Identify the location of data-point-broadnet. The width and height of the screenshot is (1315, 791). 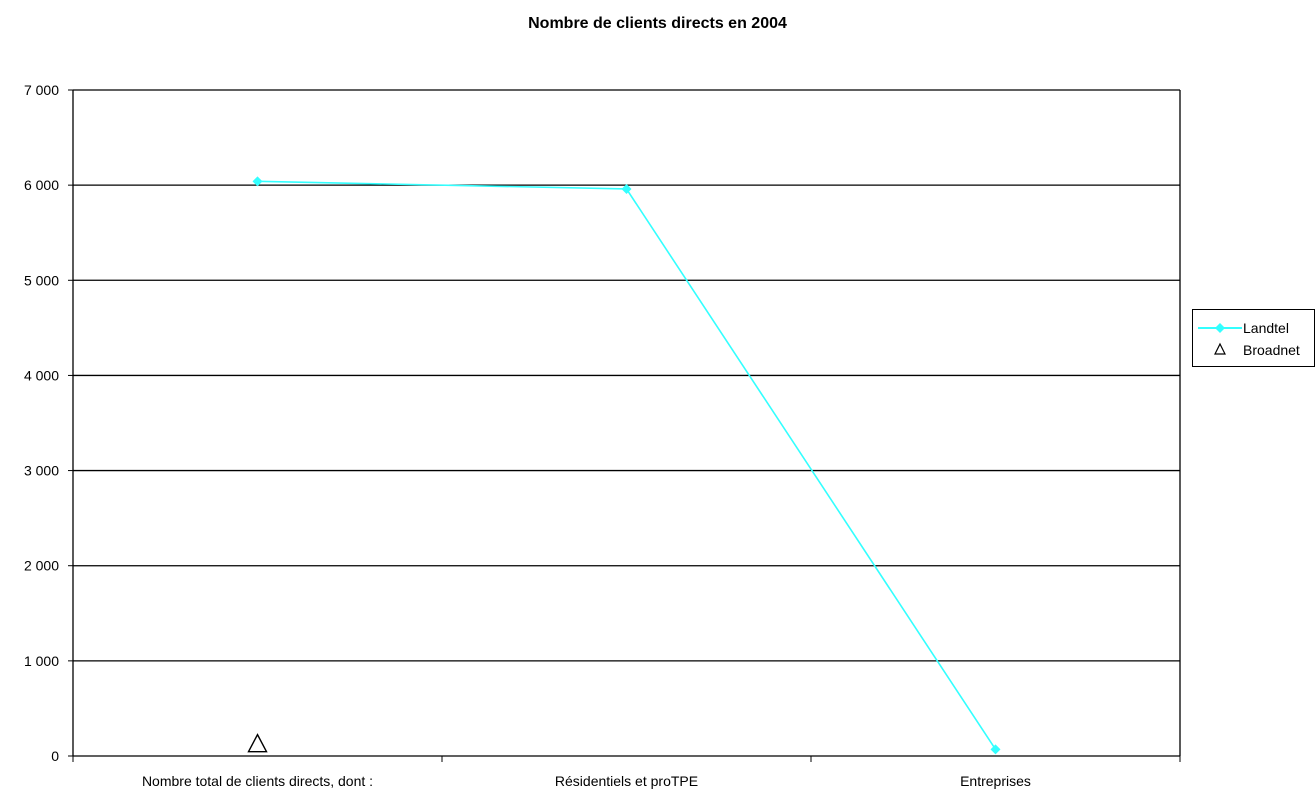
(257, 743).